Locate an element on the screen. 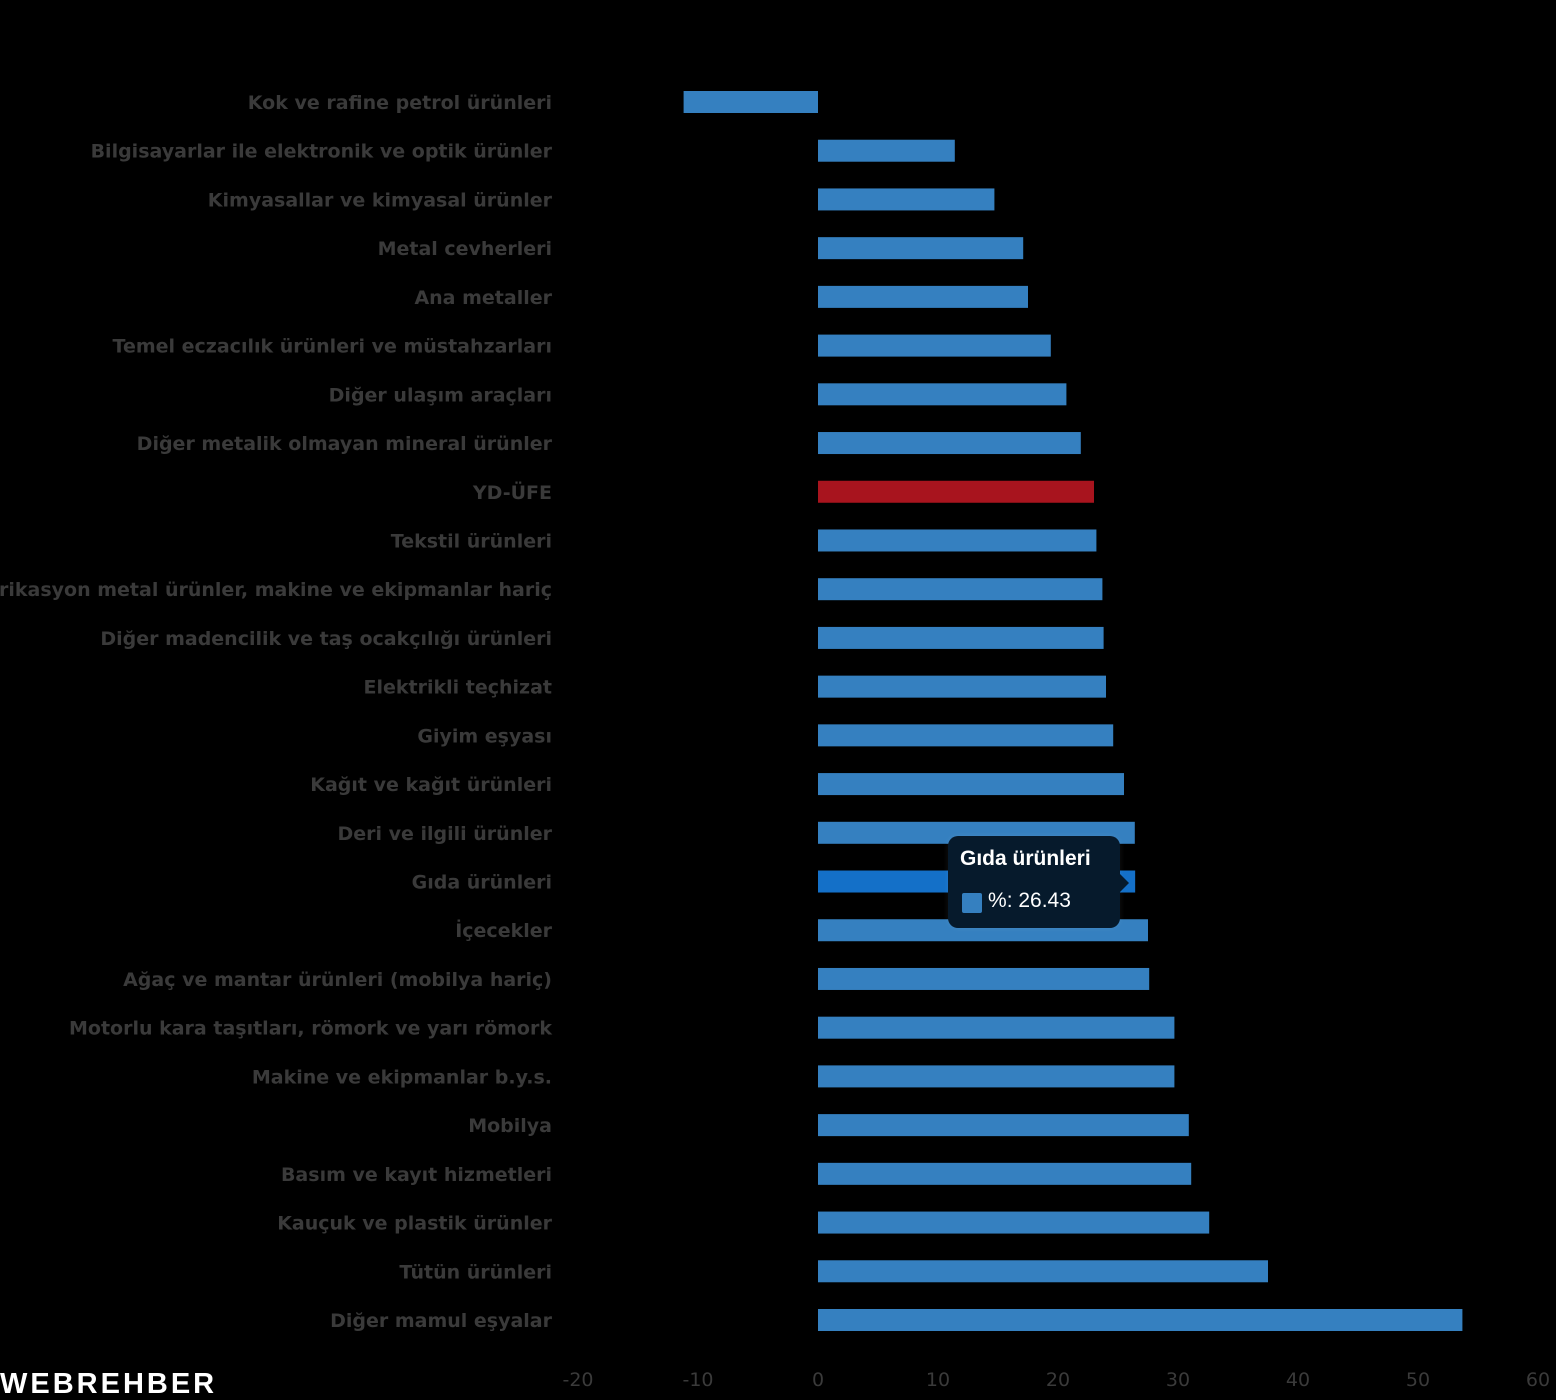 The height and width of the screenshot is (1400, 1556). category-label-1: Kok ve rafine petrol ürünleri is located at coordinates (400, 103).